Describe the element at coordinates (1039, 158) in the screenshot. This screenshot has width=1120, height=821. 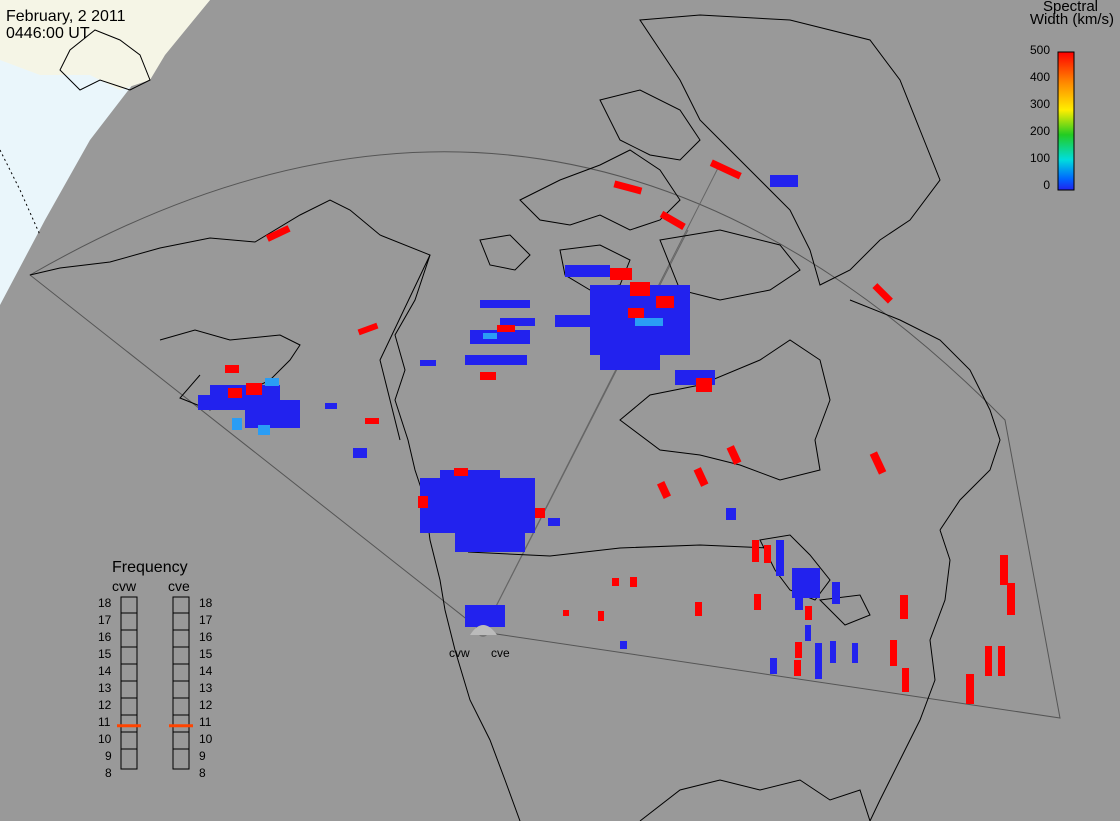
I see `colorbar-tick: 100` at that location.